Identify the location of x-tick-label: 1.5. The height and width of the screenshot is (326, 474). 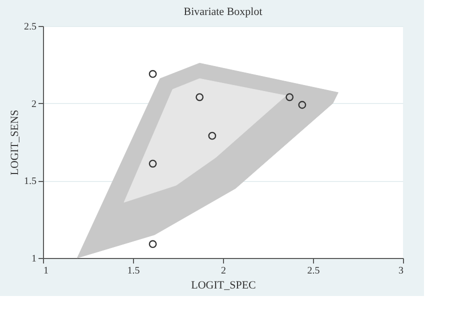
(133, 271).